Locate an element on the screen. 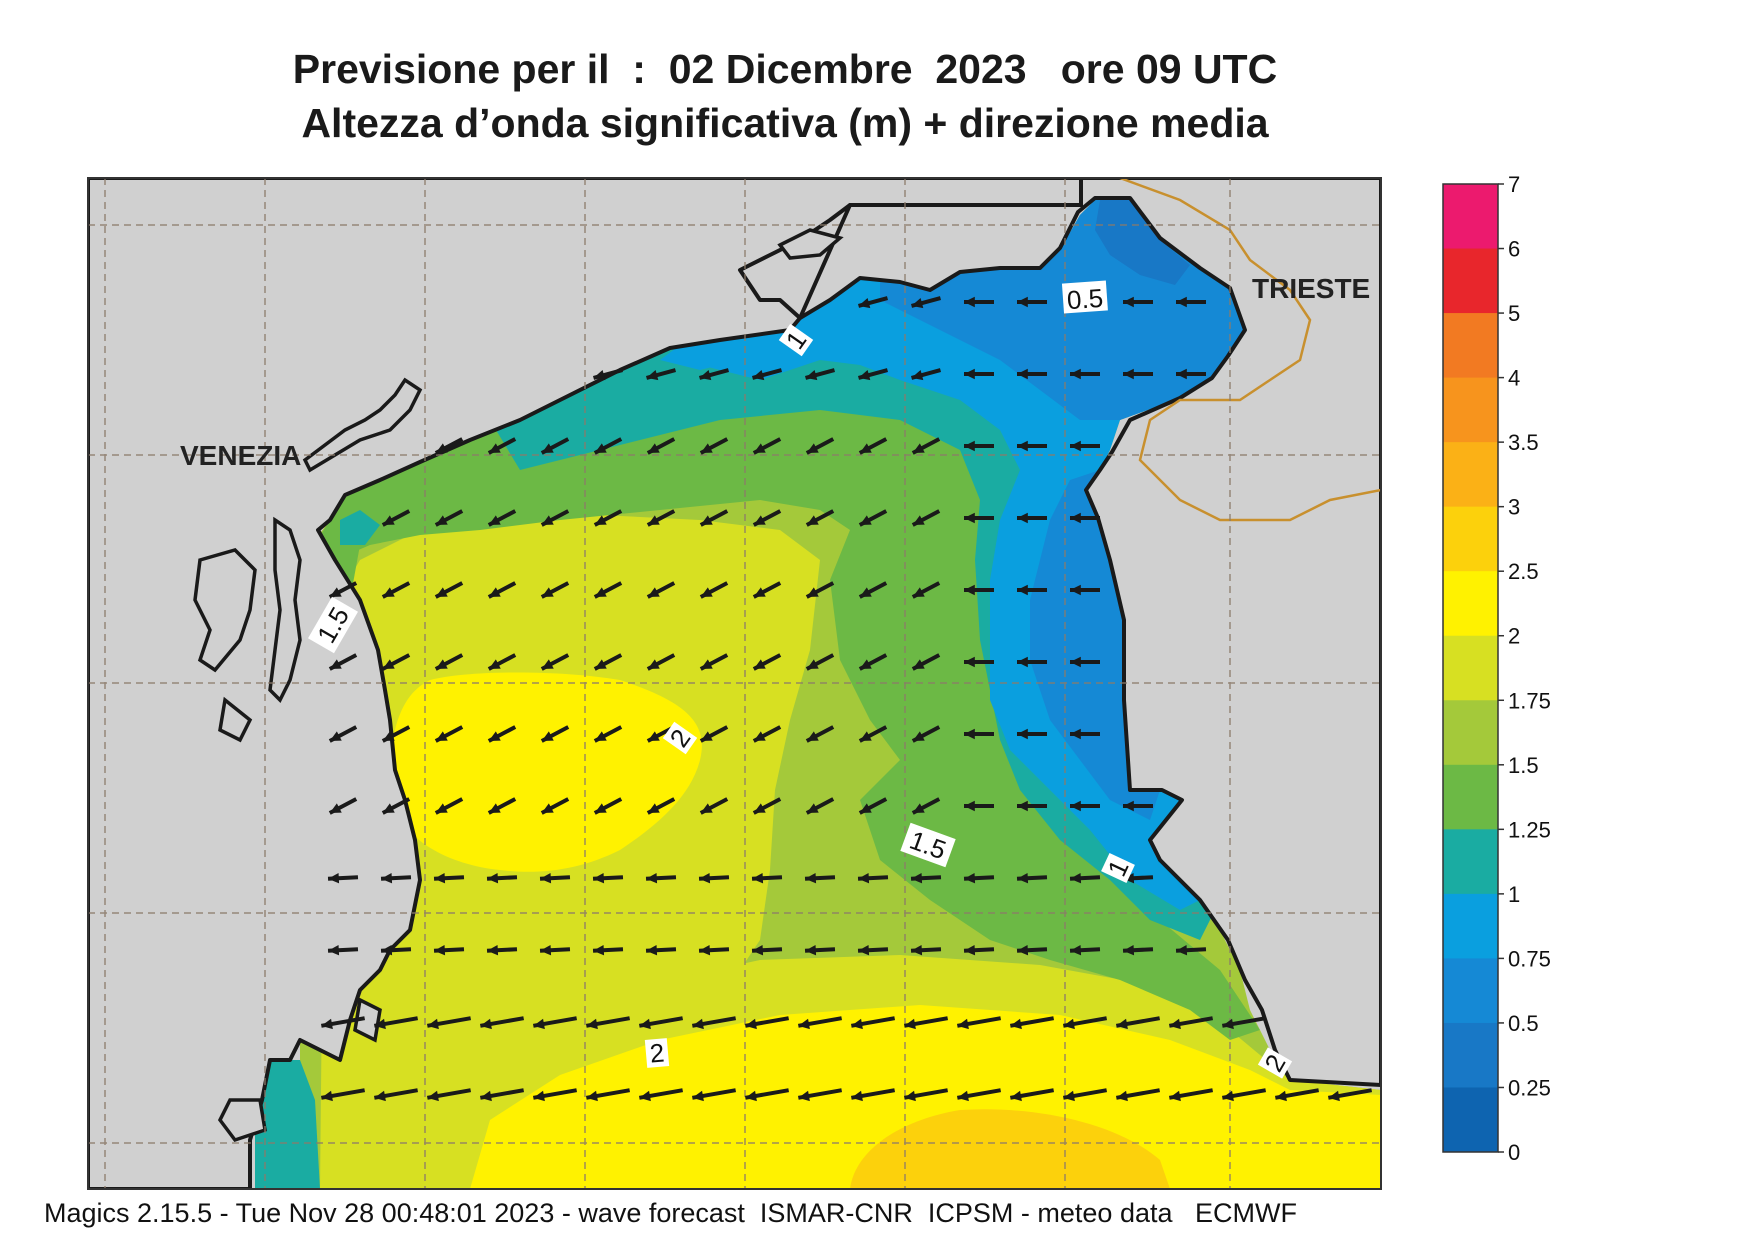  legend-tick-label: 5 is located at coordinates (1514, 313).